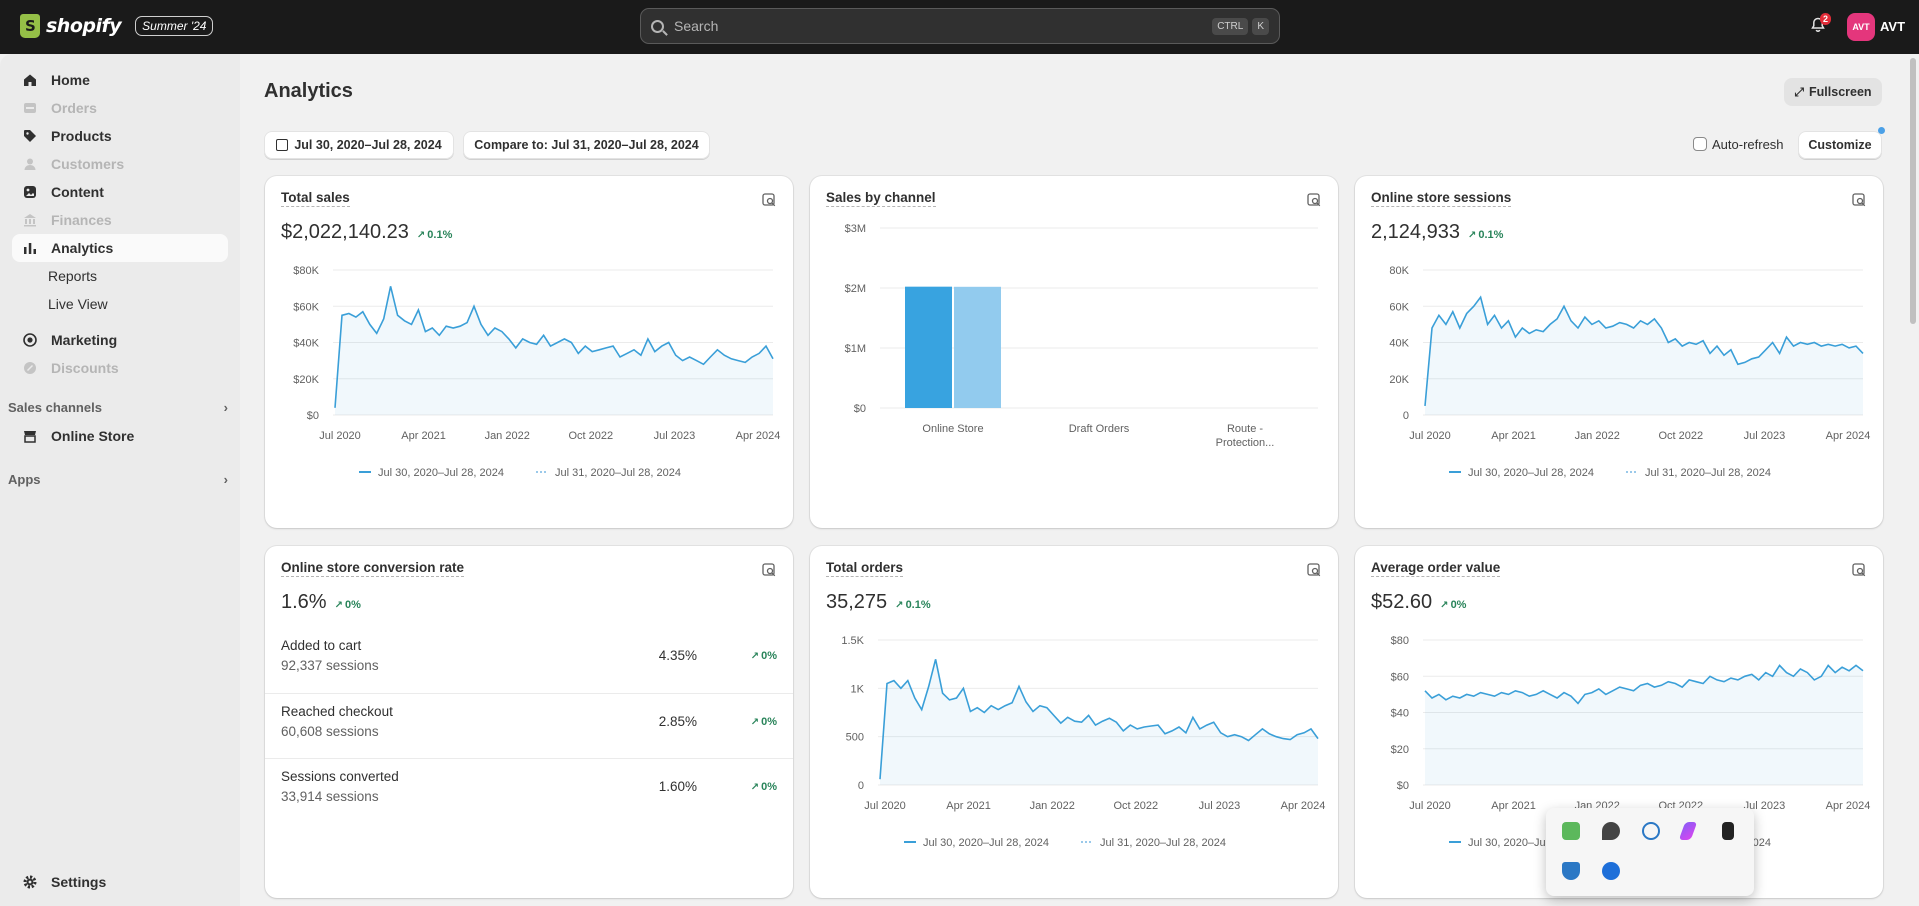 The width and height of the screenshot is (1919, 906). What do you see at coordinates (1399, 307) in the screenshot?
I see `y-tick-label: 60K` at bounding box center [1399, 307].